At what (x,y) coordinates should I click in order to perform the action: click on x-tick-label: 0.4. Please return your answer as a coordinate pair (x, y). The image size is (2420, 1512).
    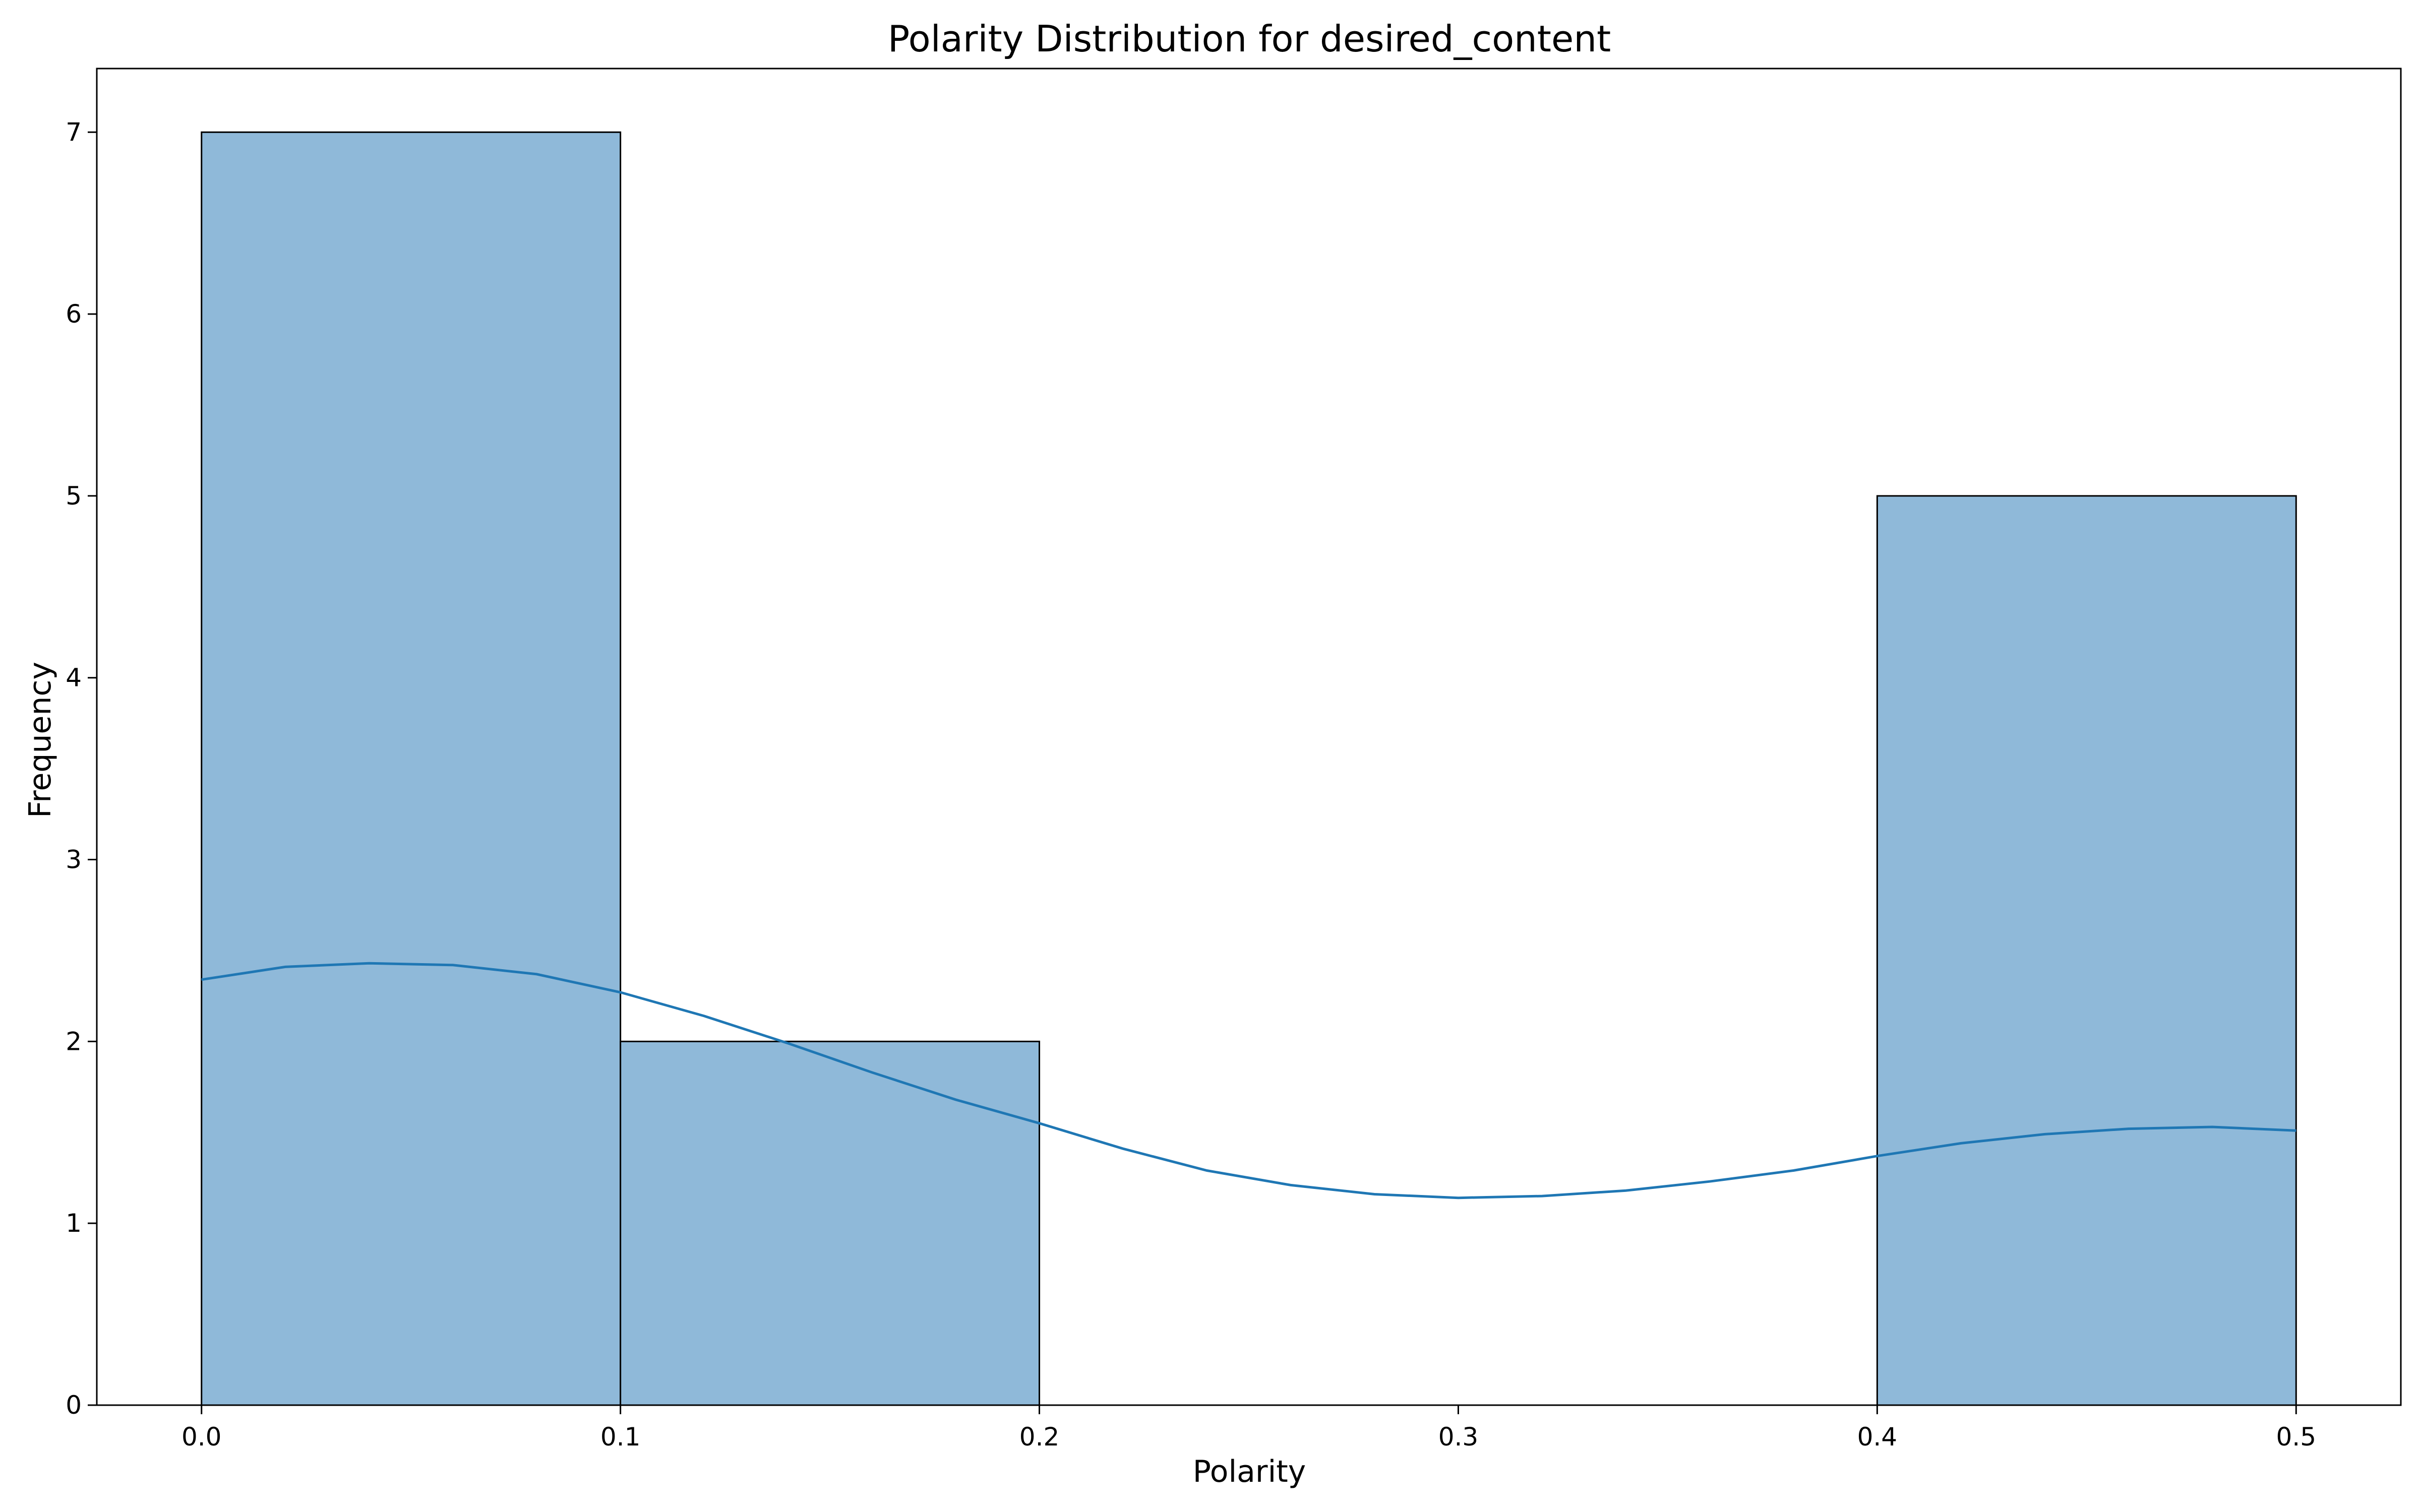
    Looking at the image, I should click on (1877, 1437).